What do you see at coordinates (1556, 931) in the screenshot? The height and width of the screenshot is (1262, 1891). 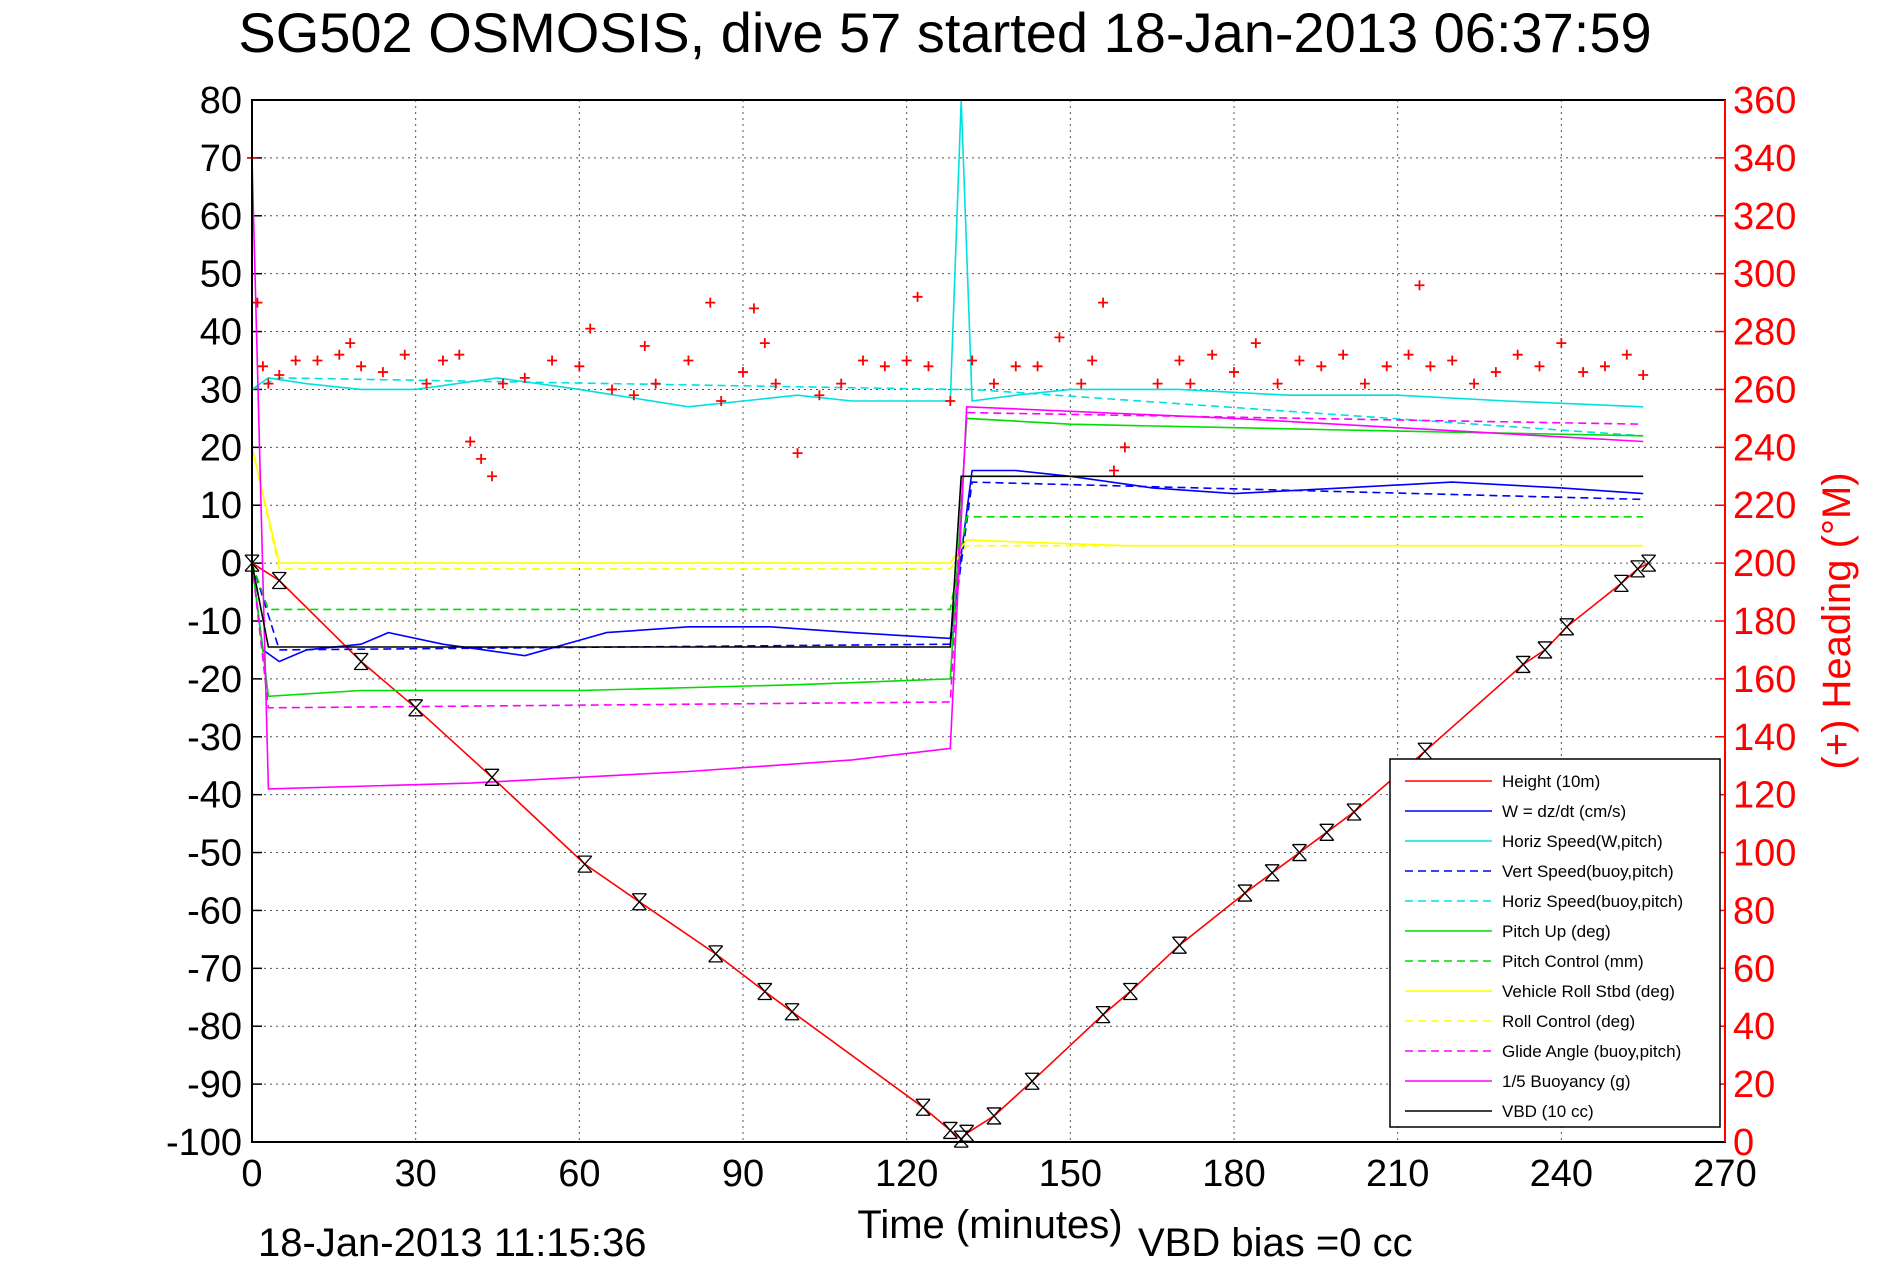 I see `legend-label: Pitch Up (deg)` at bounding box center [1556, 931].